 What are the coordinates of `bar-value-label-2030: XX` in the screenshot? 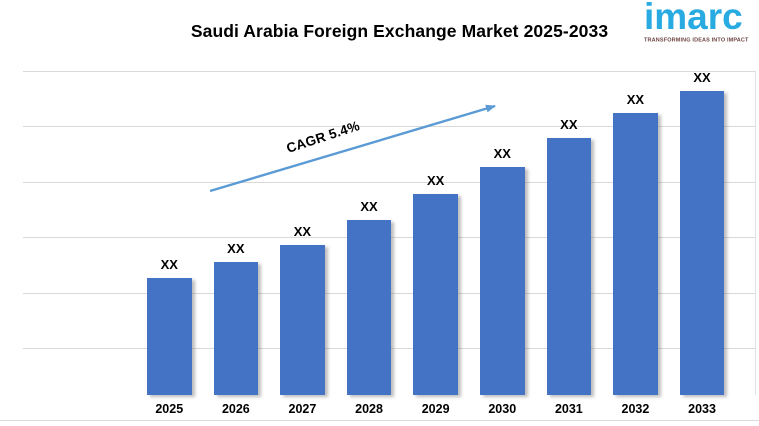 It's located at (502, 153).